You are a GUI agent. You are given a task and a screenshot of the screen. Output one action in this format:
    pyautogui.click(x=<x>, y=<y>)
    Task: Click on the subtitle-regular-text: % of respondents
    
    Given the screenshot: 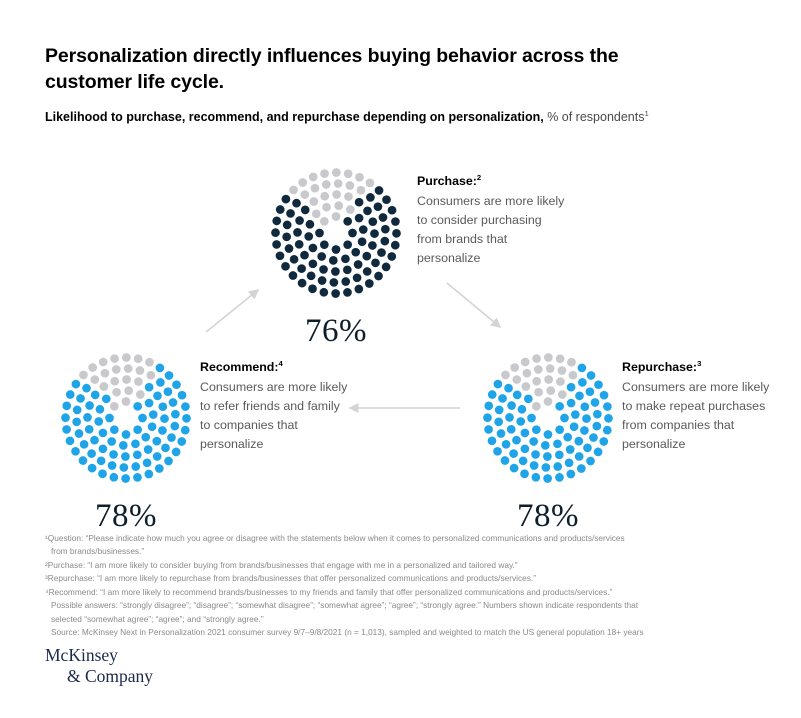 What is the action you would take?
    pyautogui.click(x=596, y=117)
    